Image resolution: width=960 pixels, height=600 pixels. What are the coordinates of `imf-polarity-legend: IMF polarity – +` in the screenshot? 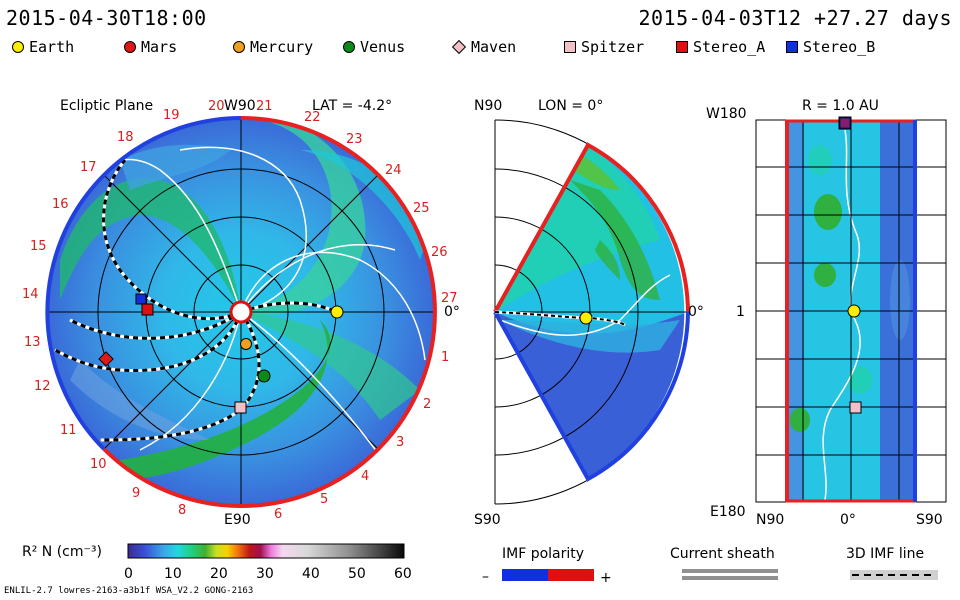 It's located at (547, 566).